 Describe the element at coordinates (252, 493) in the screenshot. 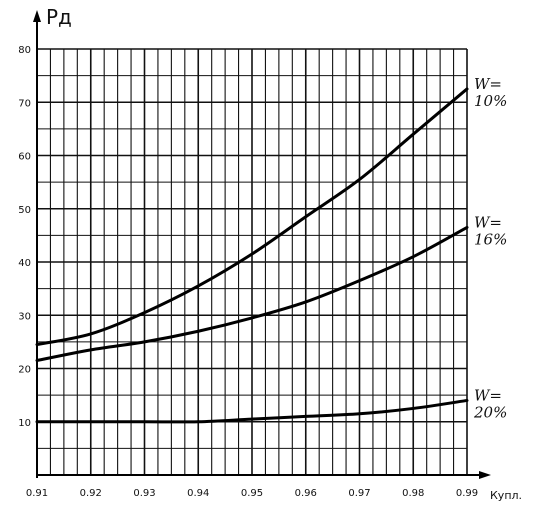

I see `x-tick-label: 0.95` at that location.